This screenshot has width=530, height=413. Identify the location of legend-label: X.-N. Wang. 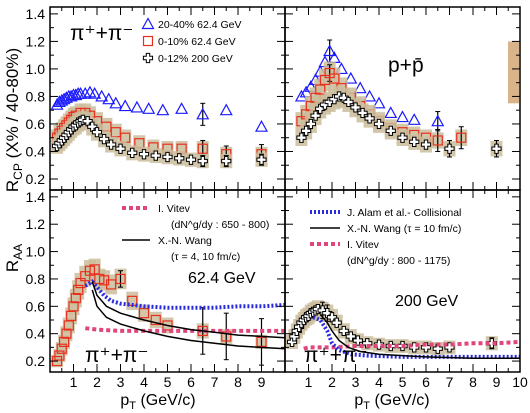
(185, 241).